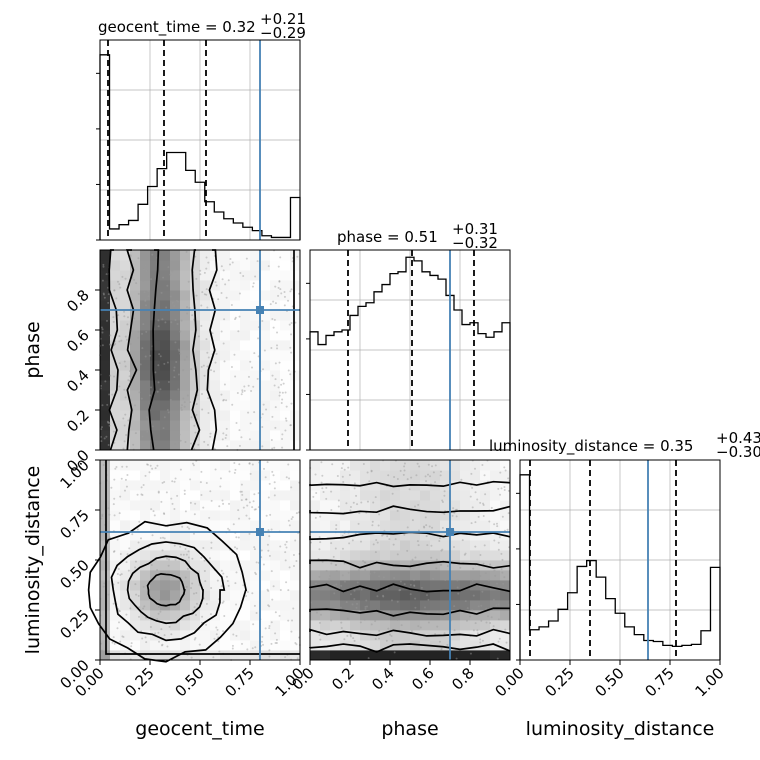 This screenshot has width=760, height=760. What do you see at coordinates (410, 484) in the screenshot?
I see `contour-line` at bounding box center [410, 484].